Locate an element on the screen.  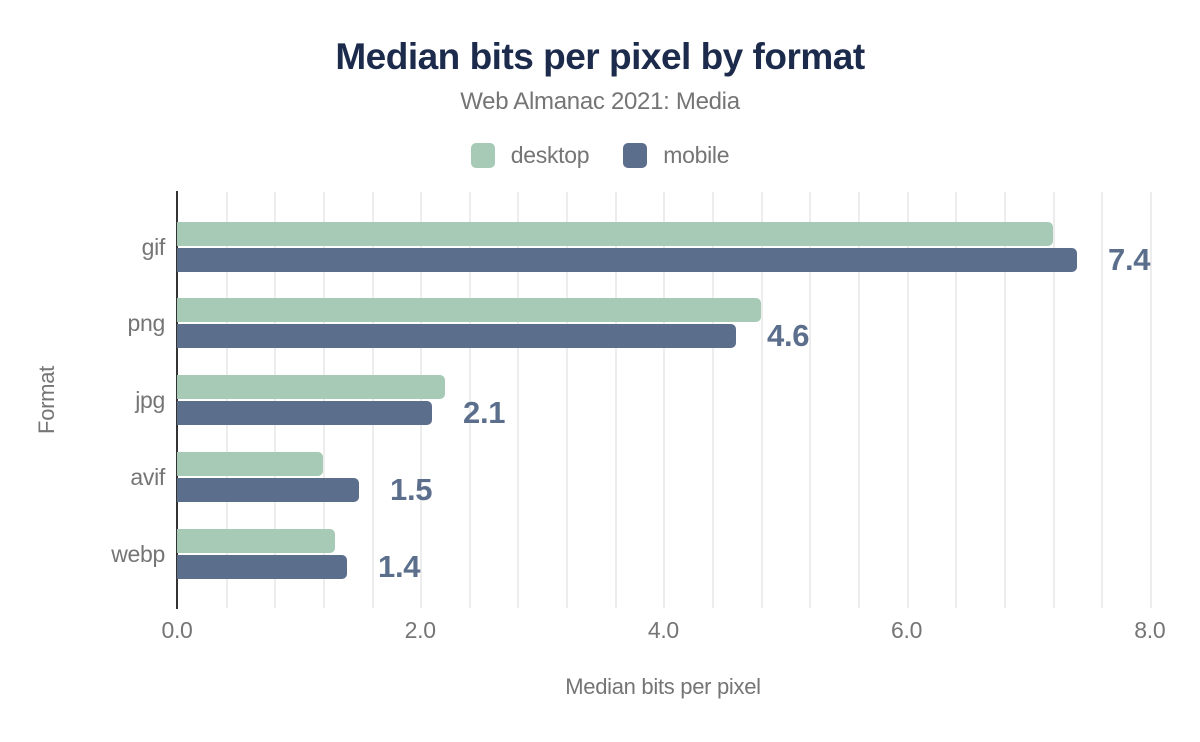
legend-label-desktop: desktop is located at coordinates (550, 155).